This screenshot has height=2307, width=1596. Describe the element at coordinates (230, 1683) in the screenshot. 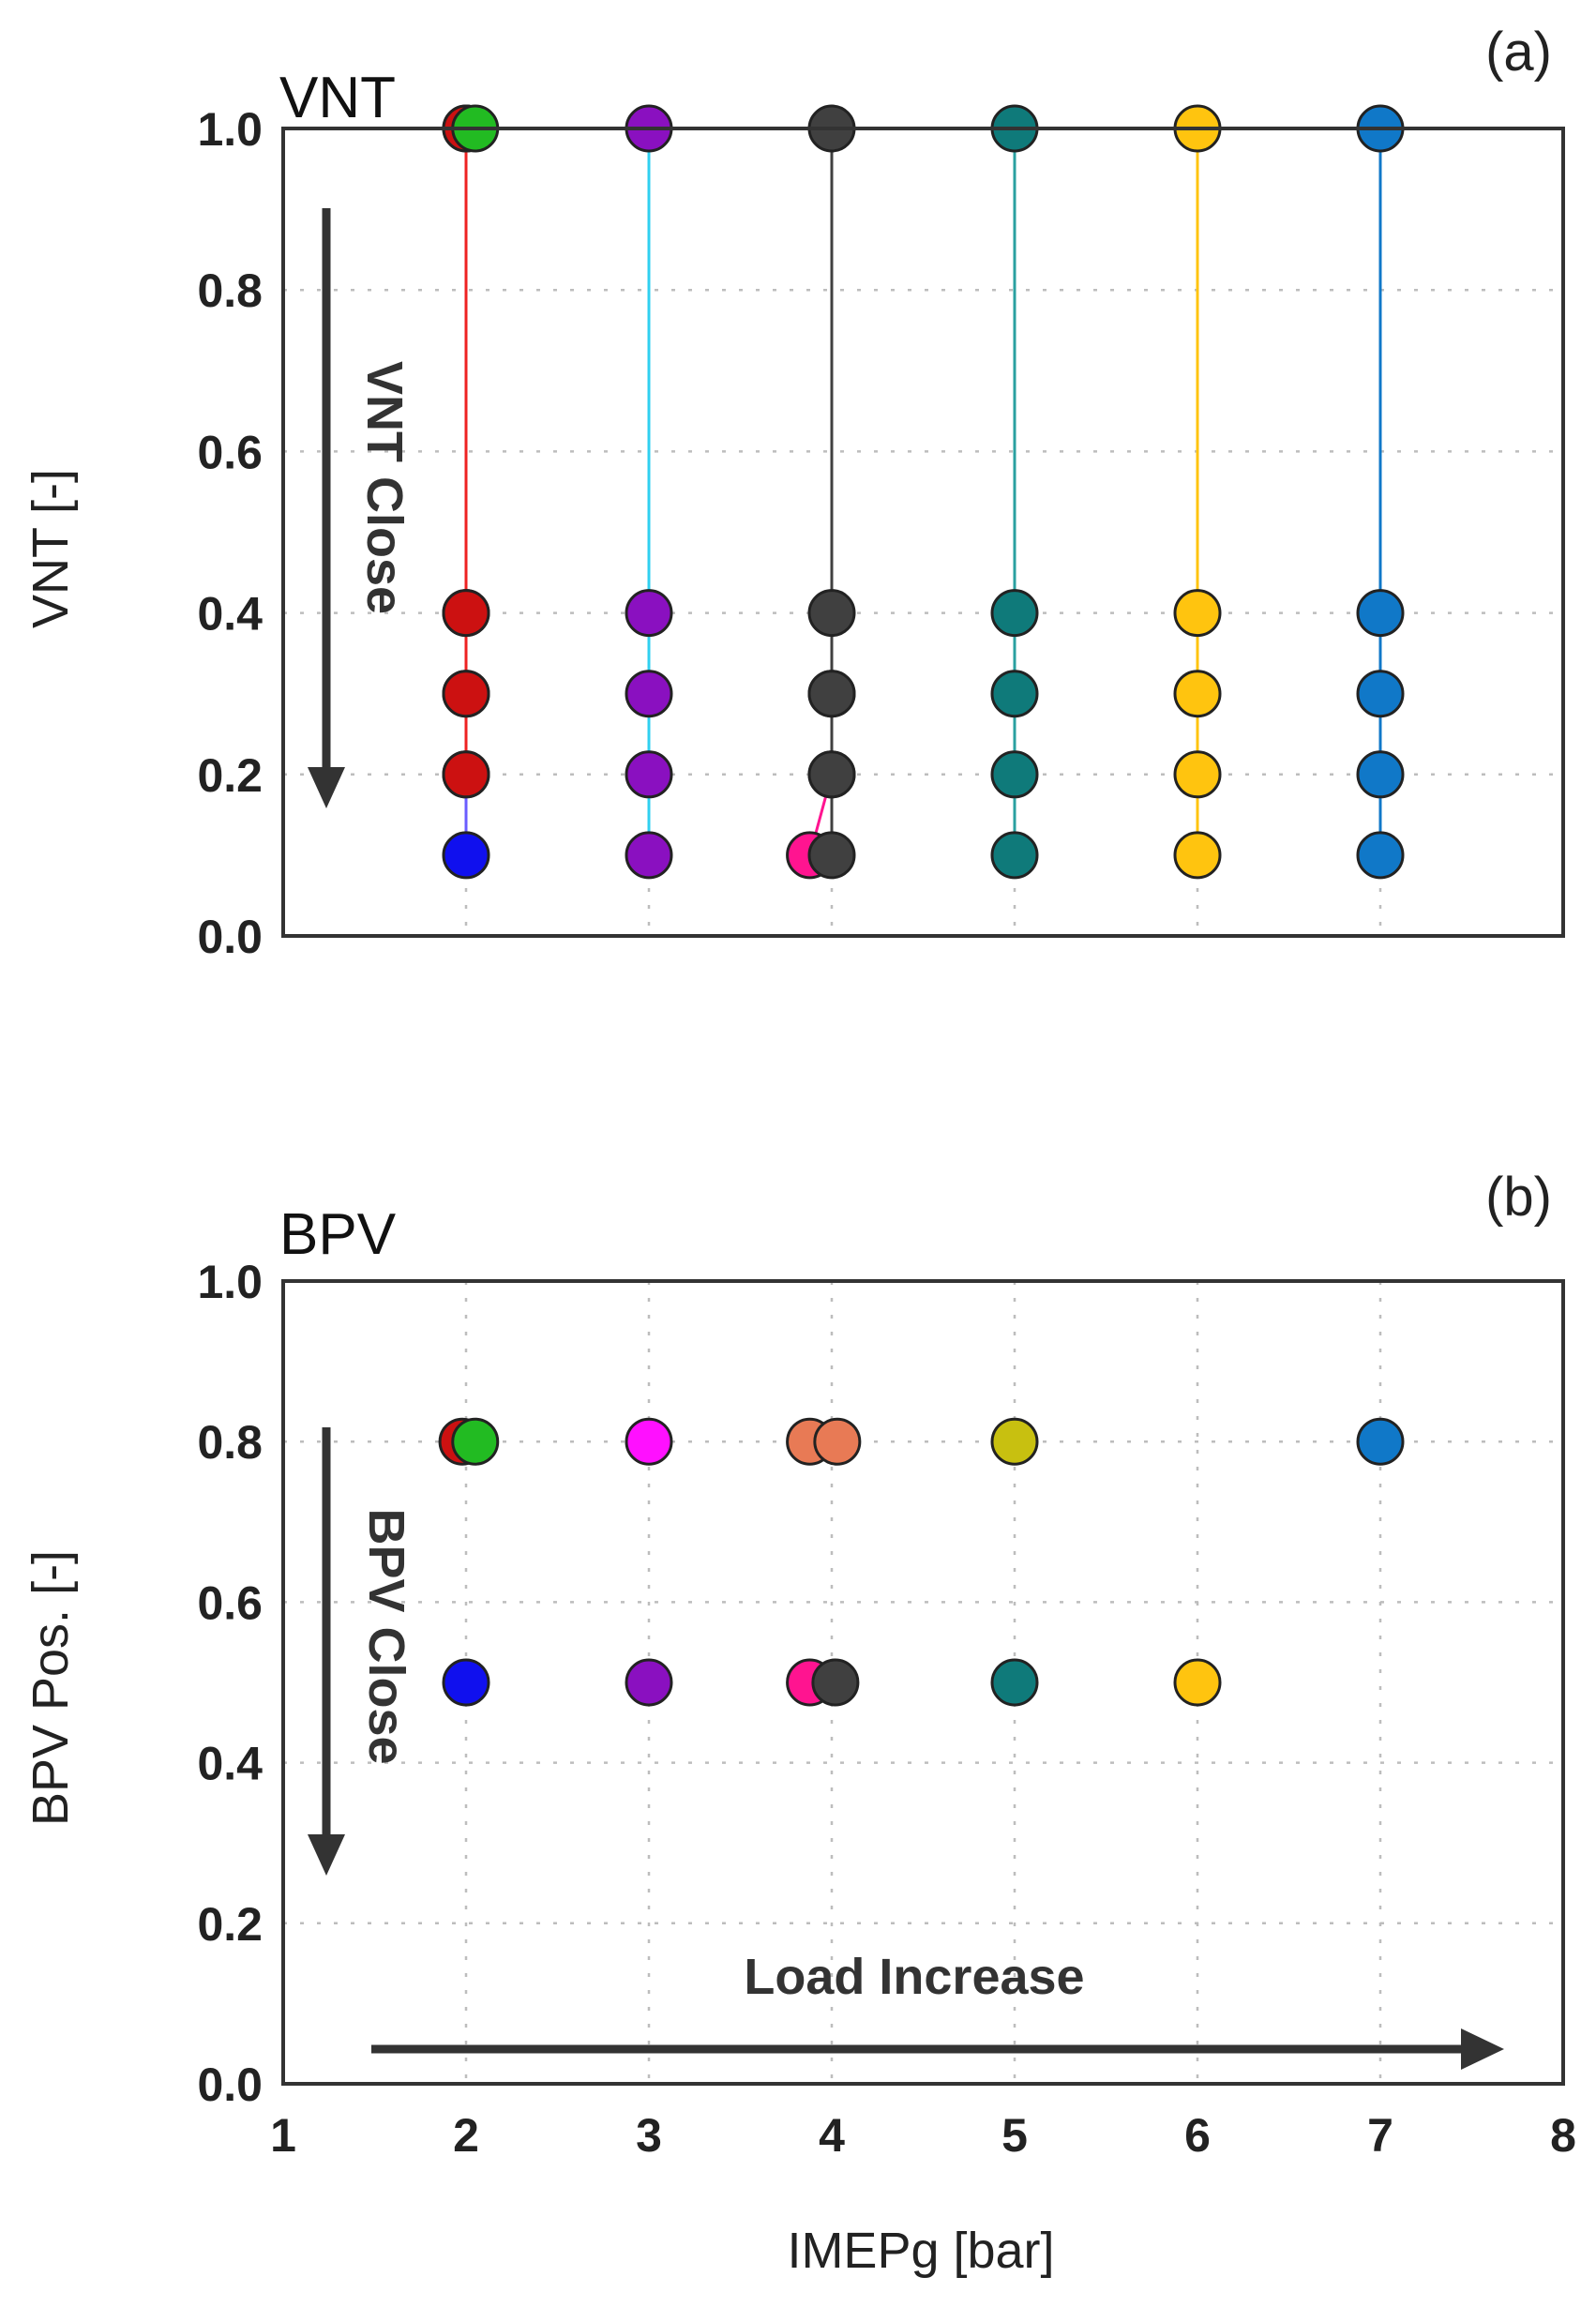

I see `panel-b-y-ticks: 0.0 0.2 0.4 0.6 0.8 1.0` at that location.